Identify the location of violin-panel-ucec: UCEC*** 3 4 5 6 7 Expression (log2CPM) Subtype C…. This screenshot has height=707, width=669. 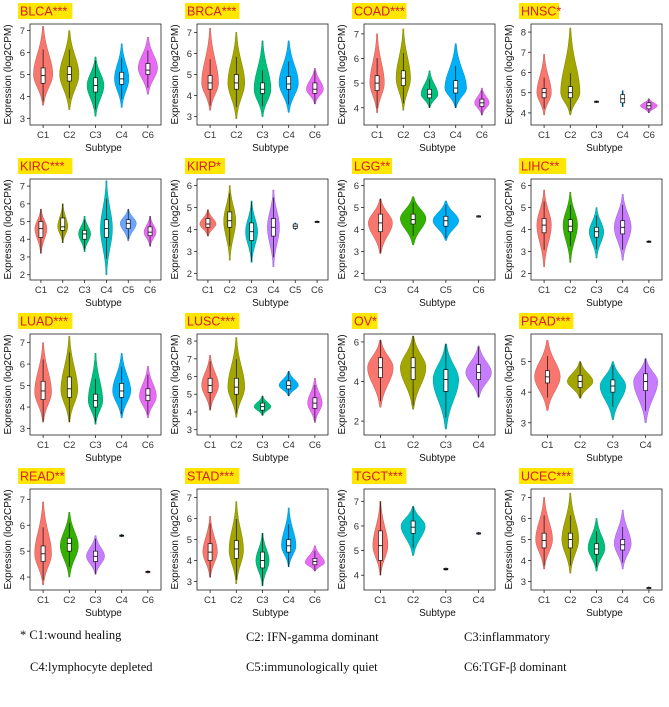
(583, 543).